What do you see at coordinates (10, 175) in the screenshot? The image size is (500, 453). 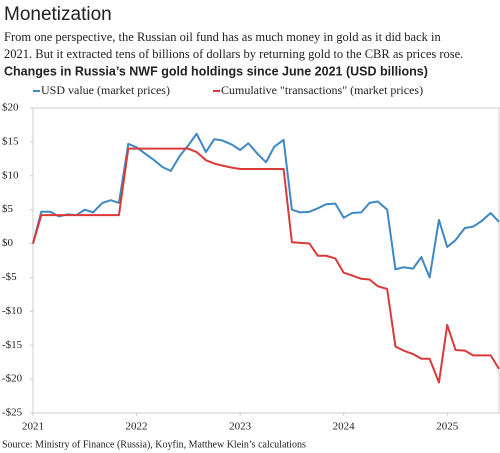 I see `y-tick-label: $10` at bounding box center [10, 175].